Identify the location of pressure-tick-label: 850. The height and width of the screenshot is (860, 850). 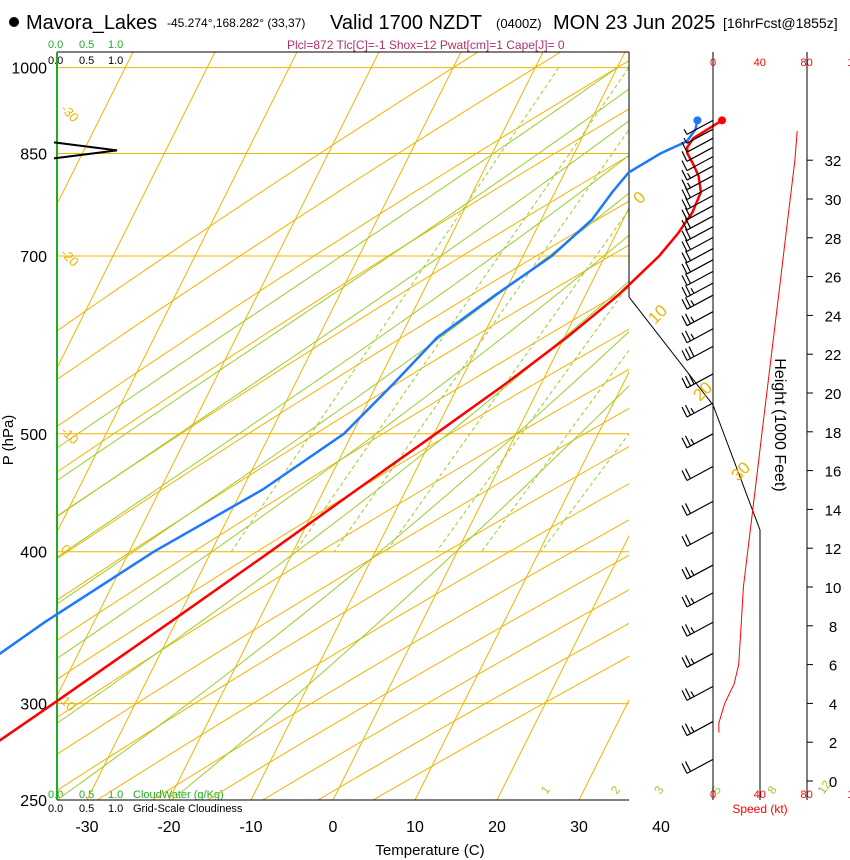
(33, 154).